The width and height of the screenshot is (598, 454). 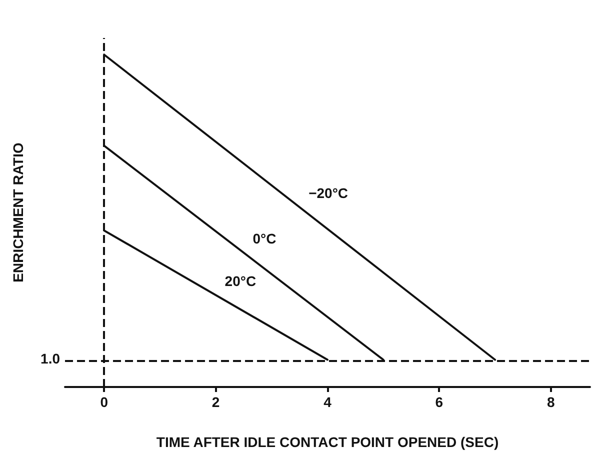 I want to click on x-tick-label: 2, so click(x=216, y=402).